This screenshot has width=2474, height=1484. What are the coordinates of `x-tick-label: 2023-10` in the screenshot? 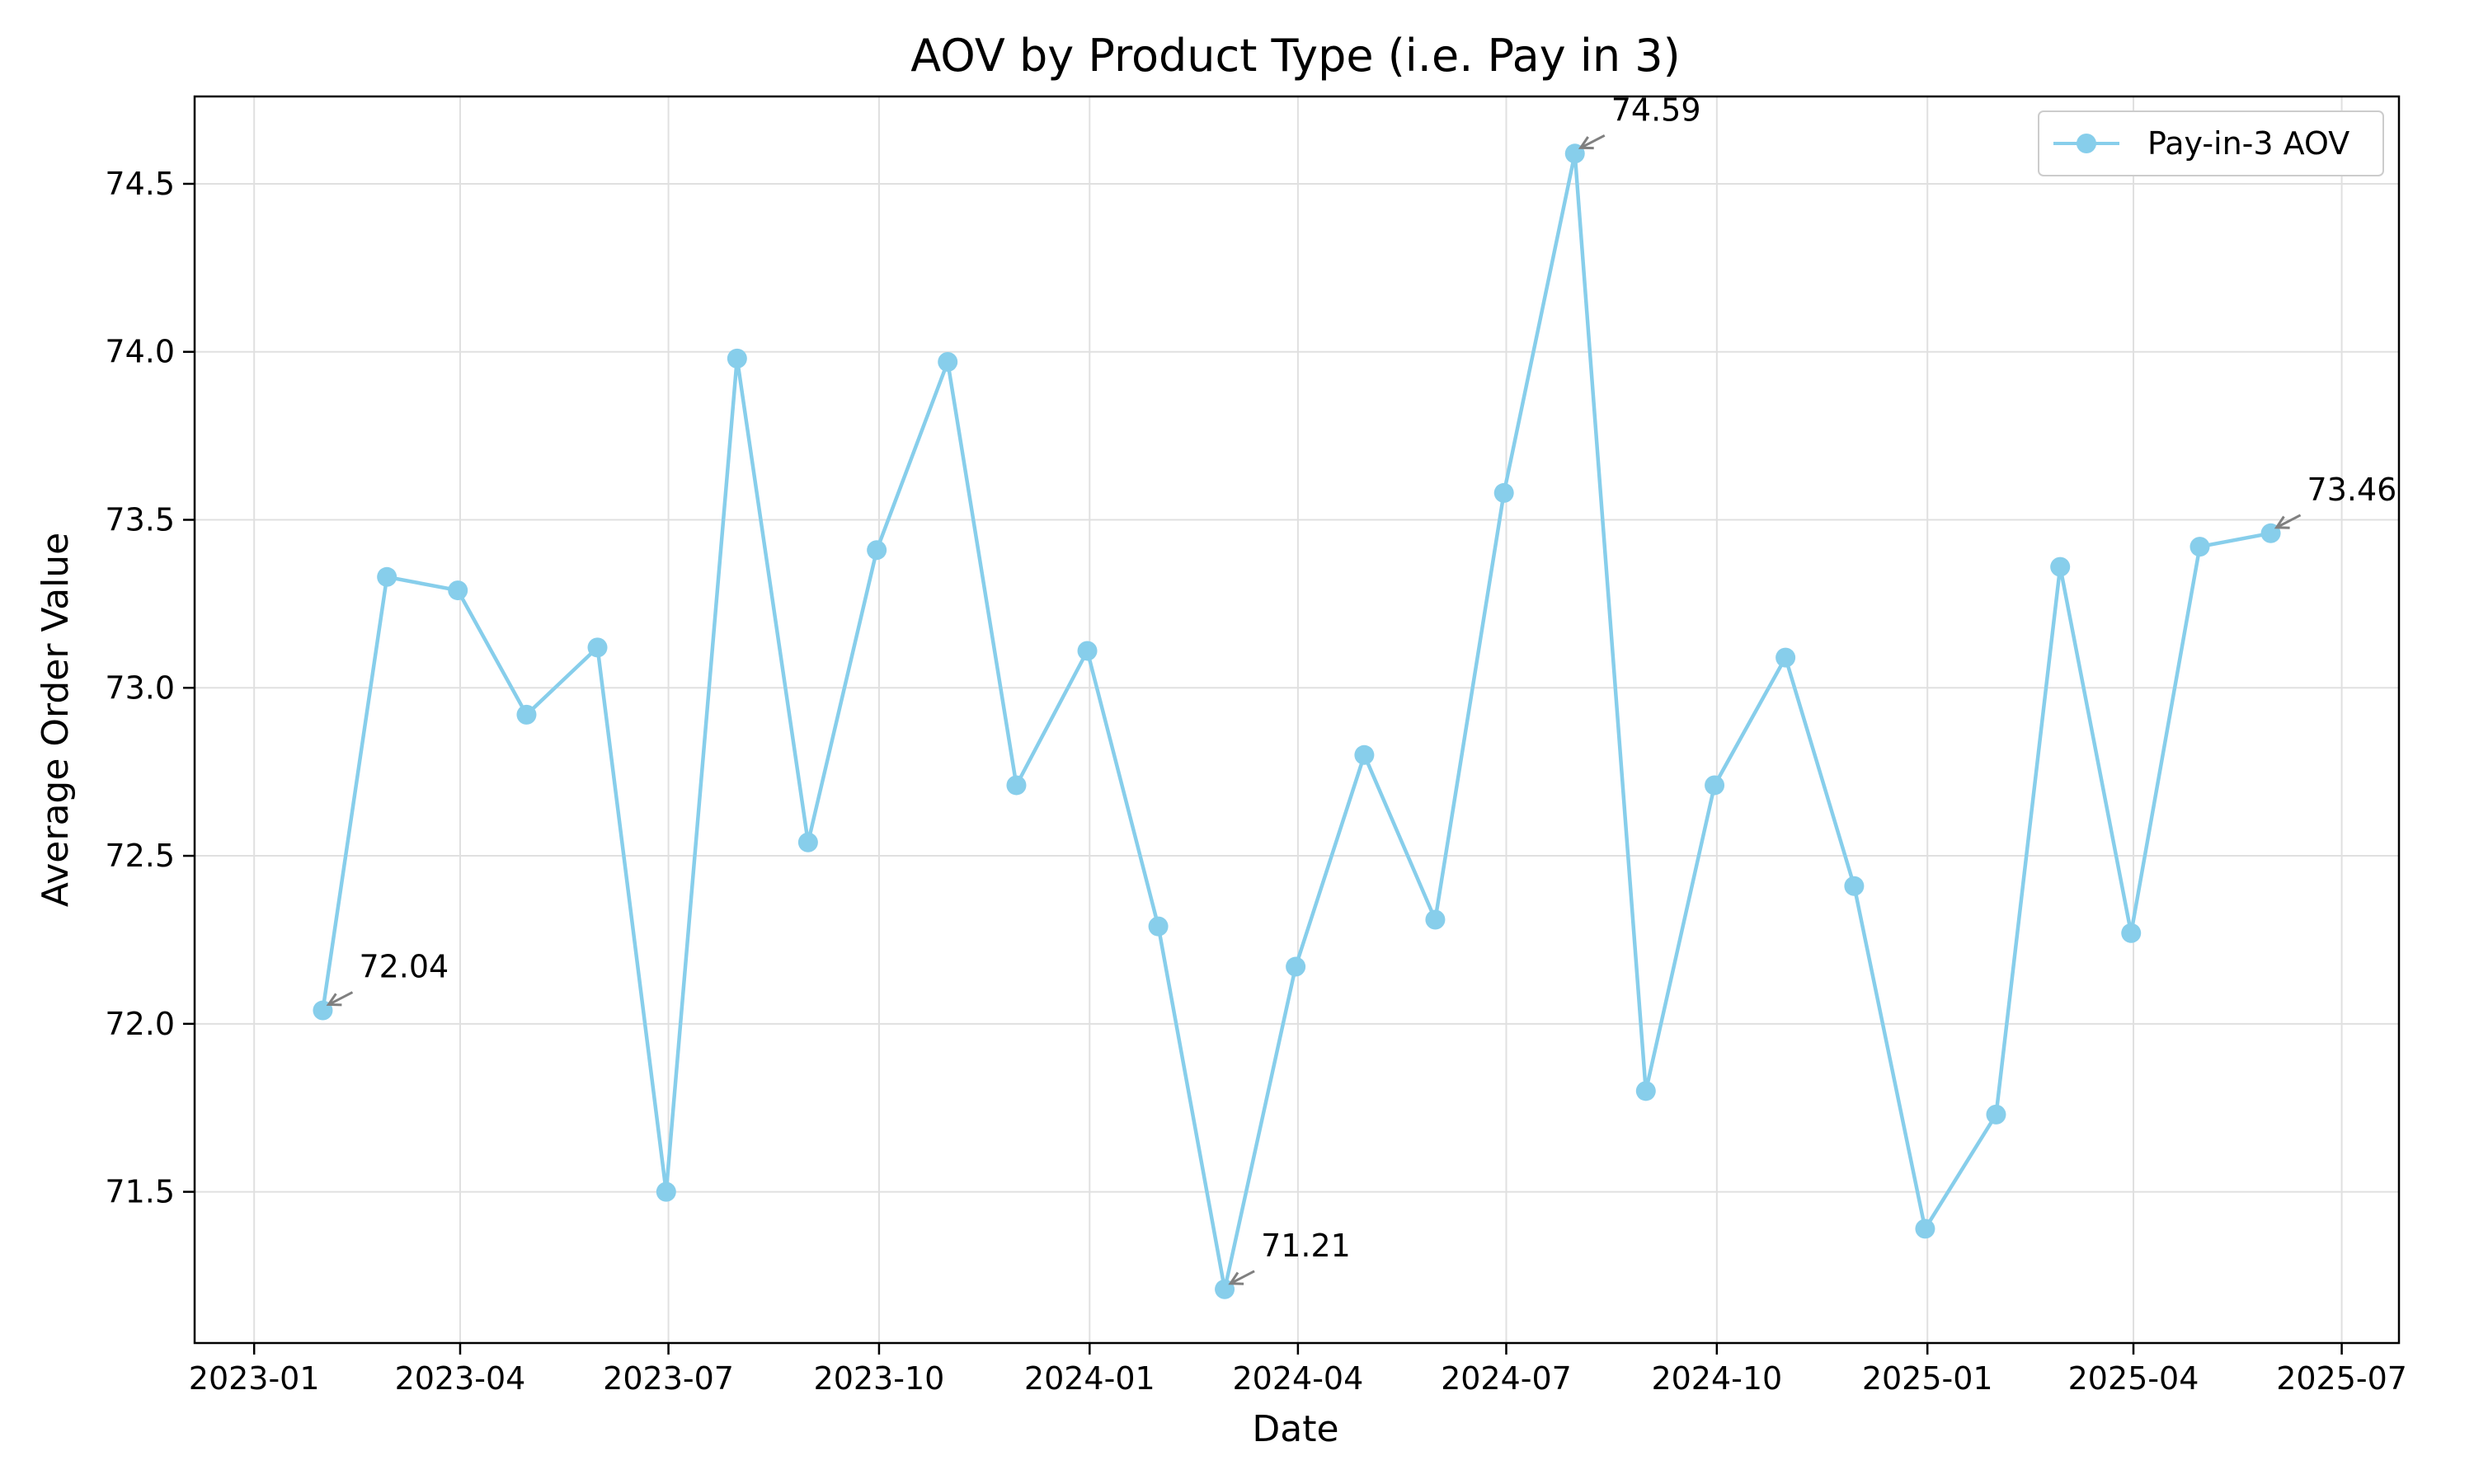 It's located at (879, 1378).